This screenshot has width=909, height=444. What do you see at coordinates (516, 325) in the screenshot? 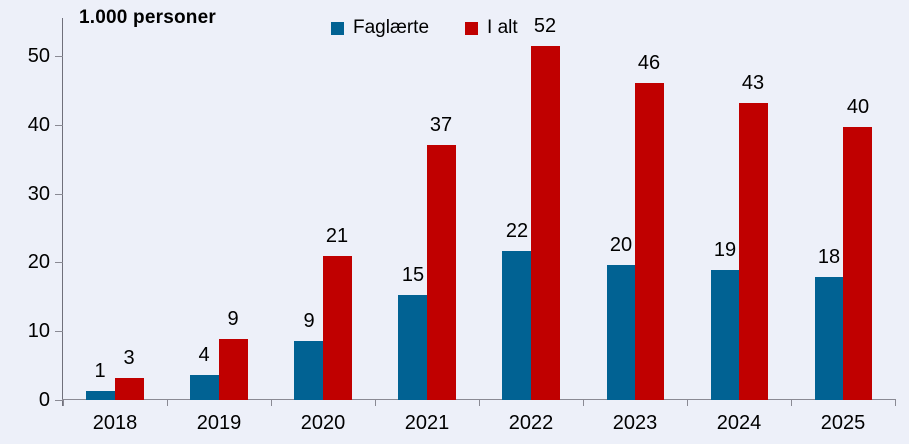
I see `bar-faglaerte-2022` at bounding box center [516, 325].